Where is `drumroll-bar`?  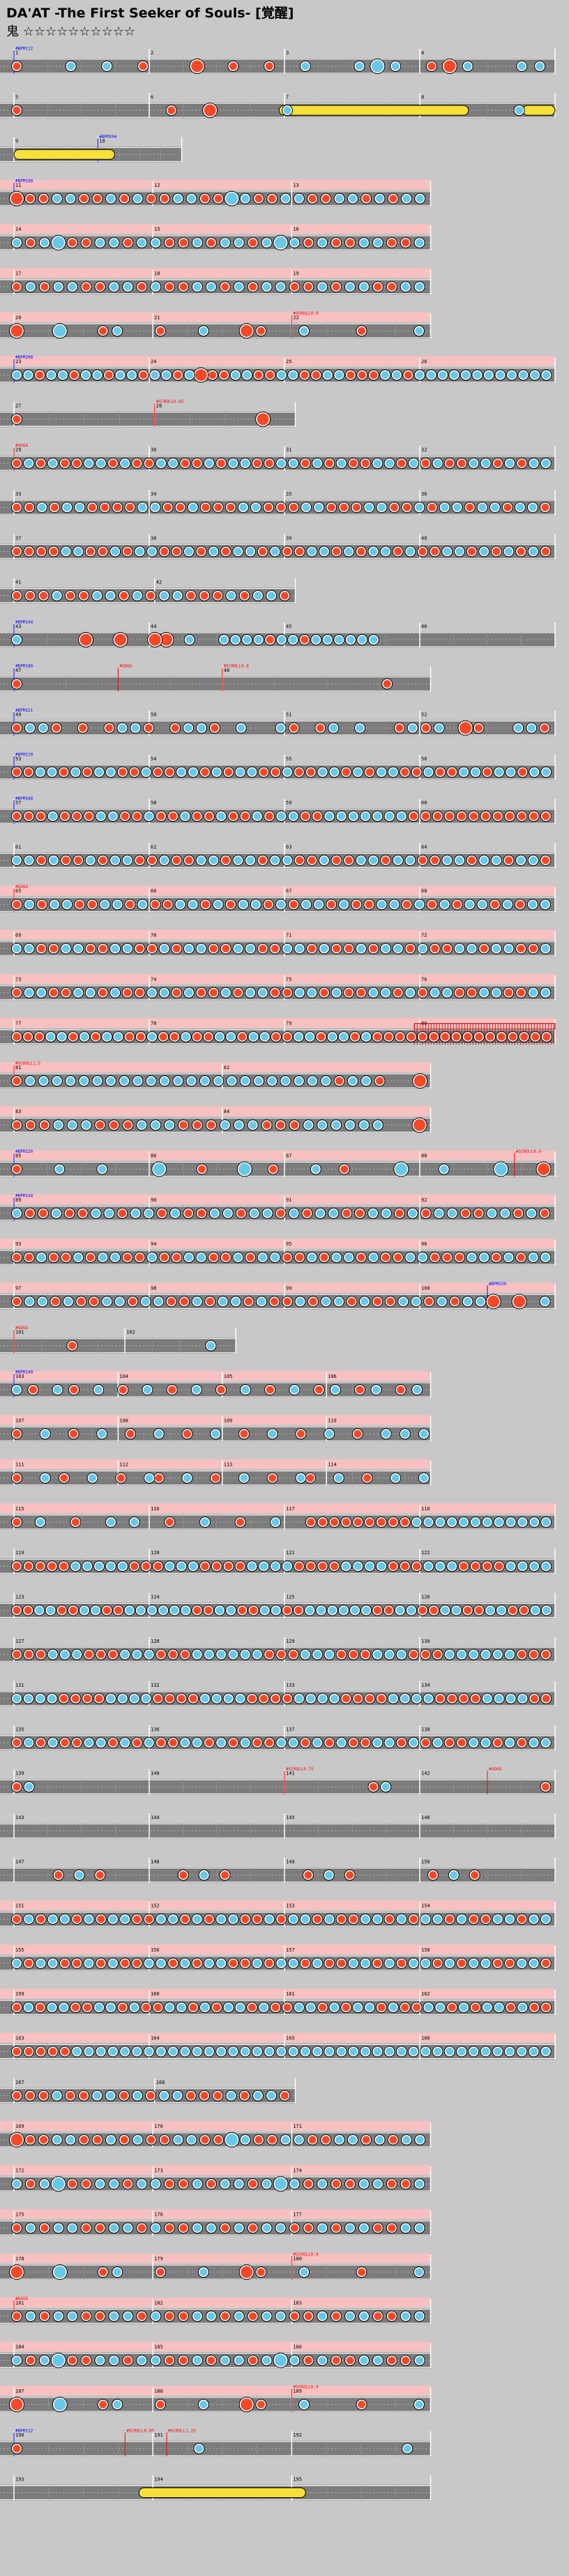
drumroll-bar is located at coordinates (539, 110).